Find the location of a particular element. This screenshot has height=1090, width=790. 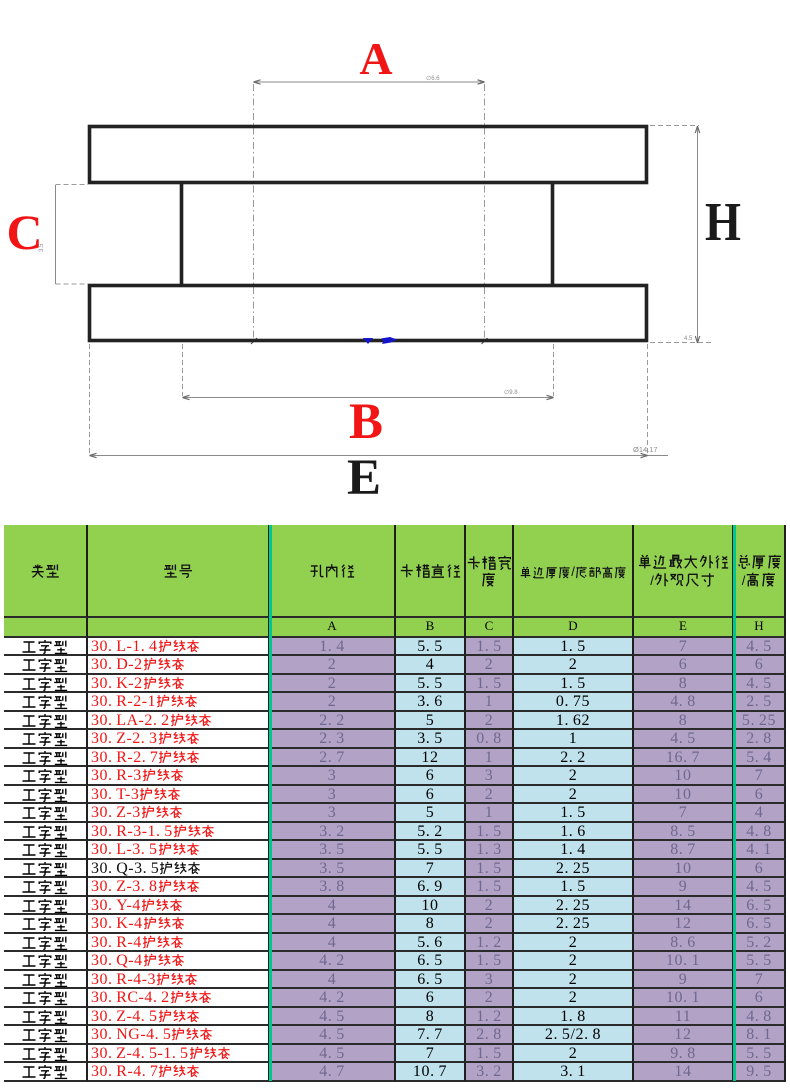

svg-text: E is located at coordinates (364, 478).